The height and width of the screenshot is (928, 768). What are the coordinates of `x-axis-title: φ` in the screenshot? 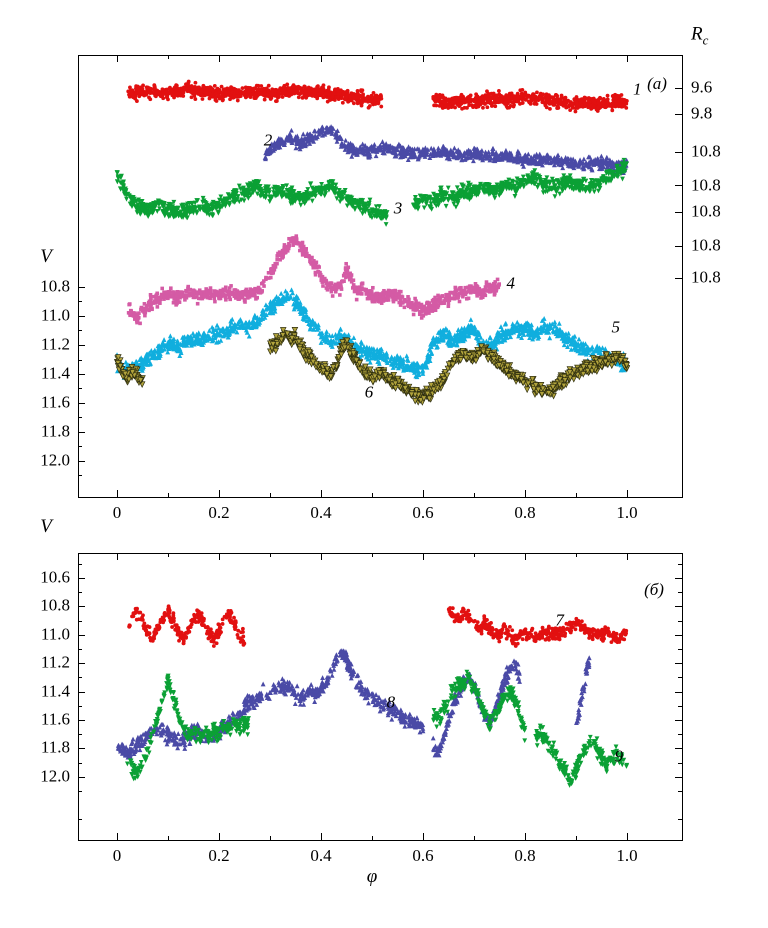 It's located at (372, 876).